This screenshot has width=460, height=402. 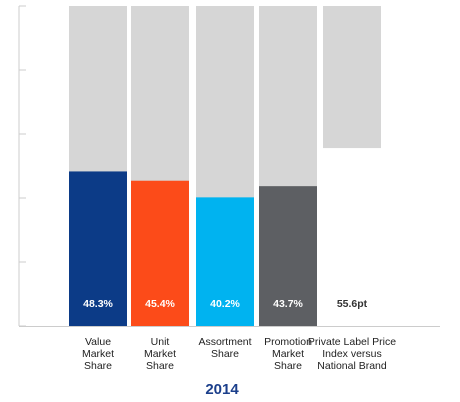 What do you see at coordinates (222, 389) in the screenshot?
I see `chart-title: 2014` at bounding box center [222, 389].